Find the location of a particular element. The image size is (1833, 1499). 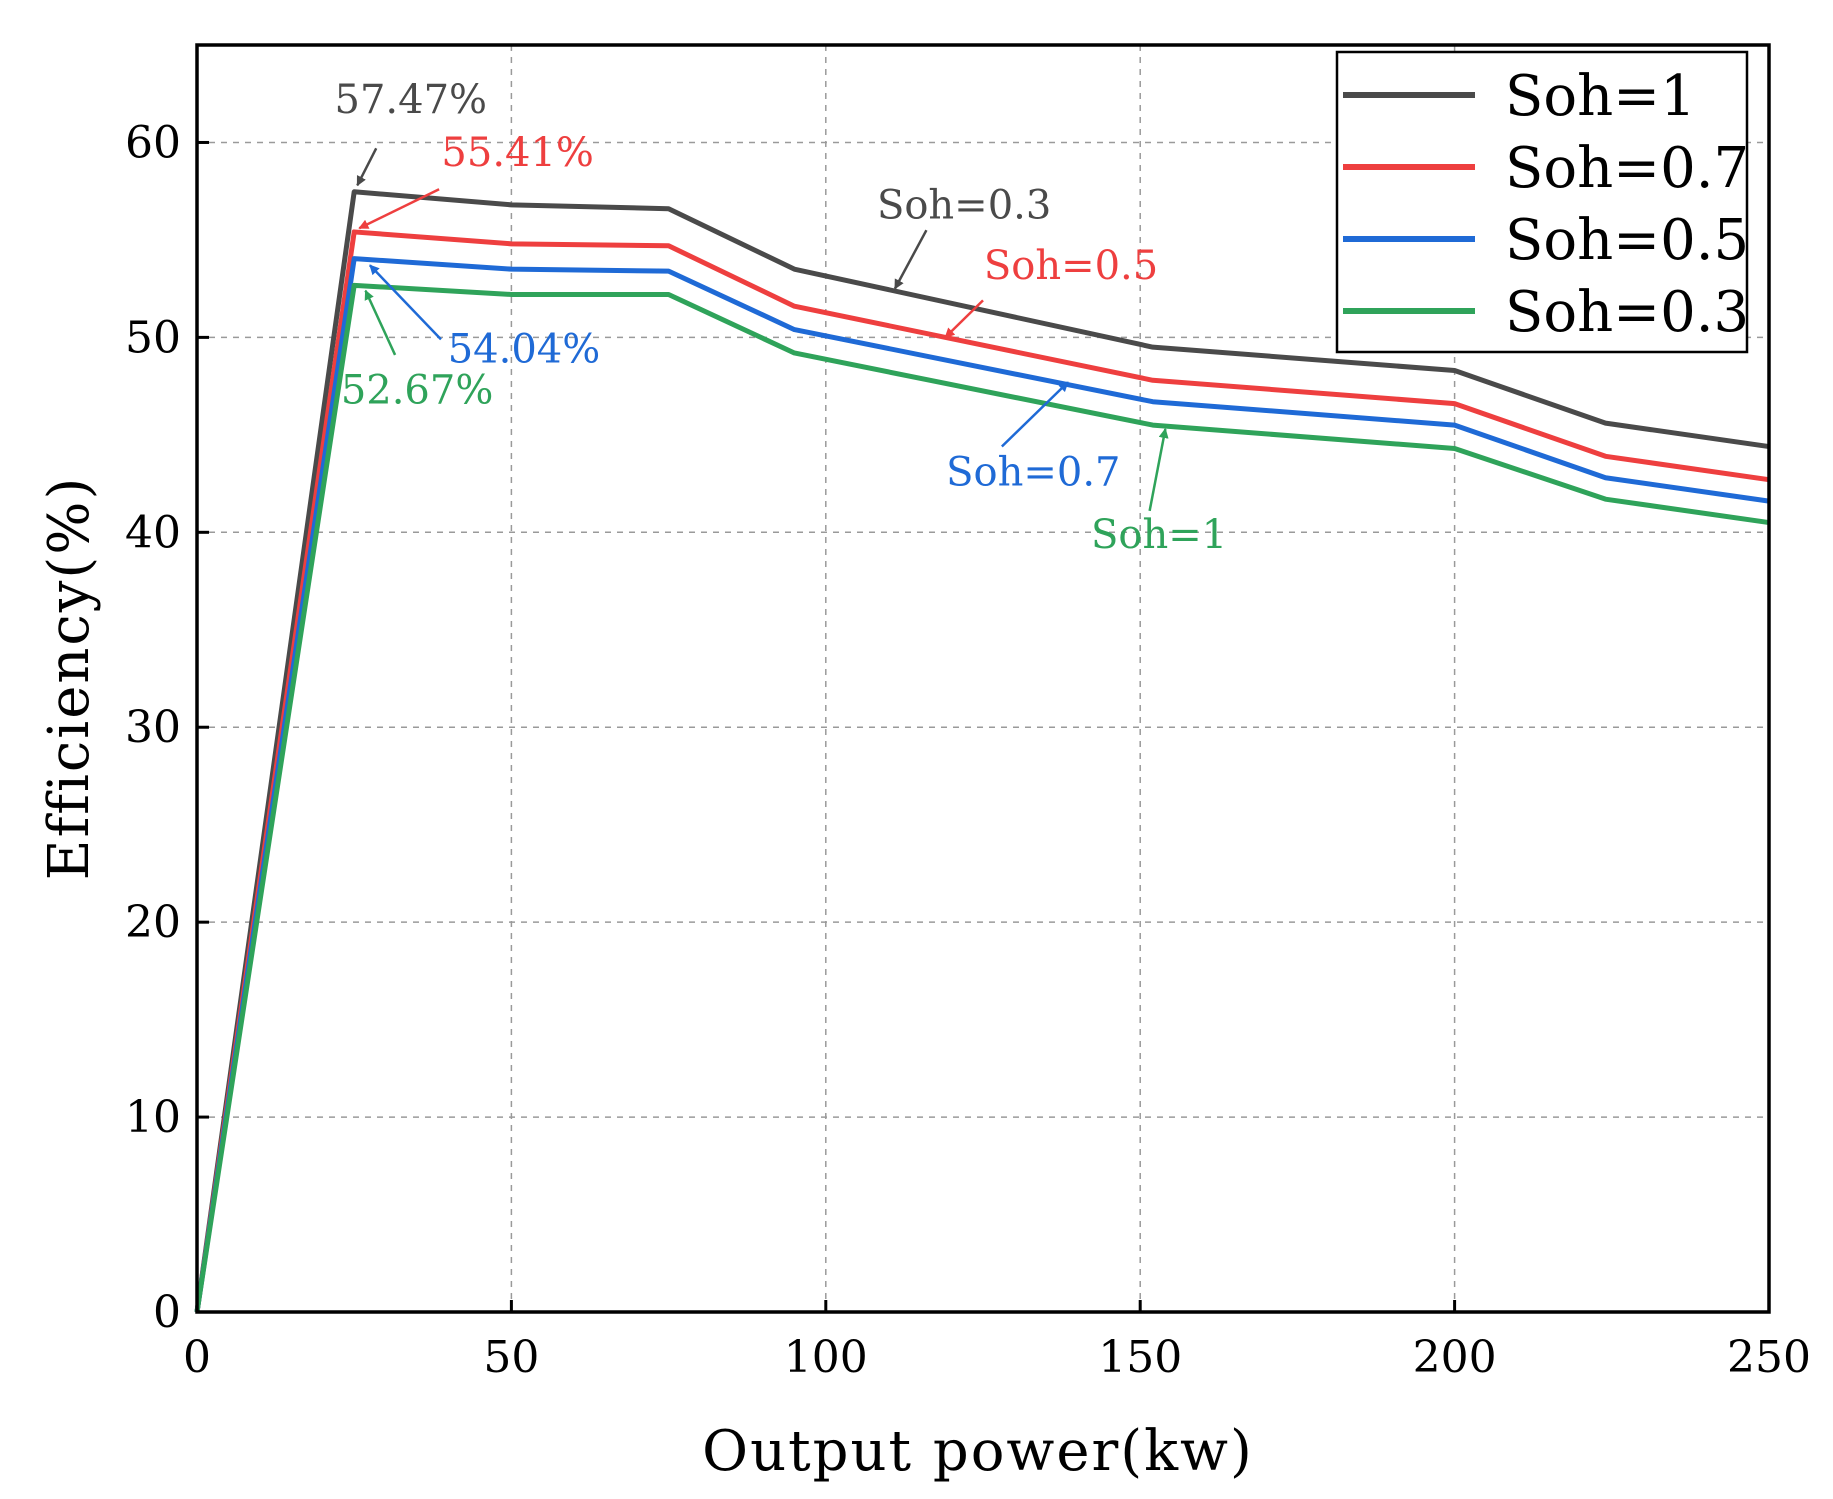

y-tick-label: 50 is located at coordinates (153, 337).